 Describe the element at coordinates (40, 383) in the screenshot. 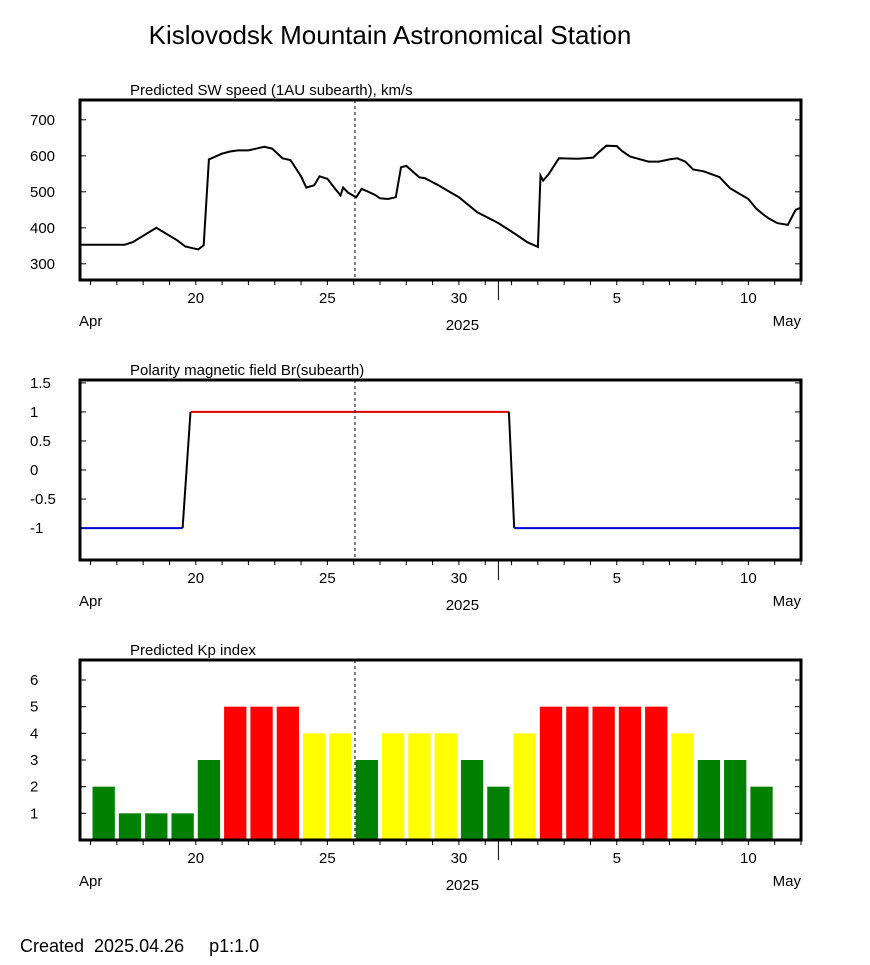

I see `y-tick-label: 1.5` at that location.